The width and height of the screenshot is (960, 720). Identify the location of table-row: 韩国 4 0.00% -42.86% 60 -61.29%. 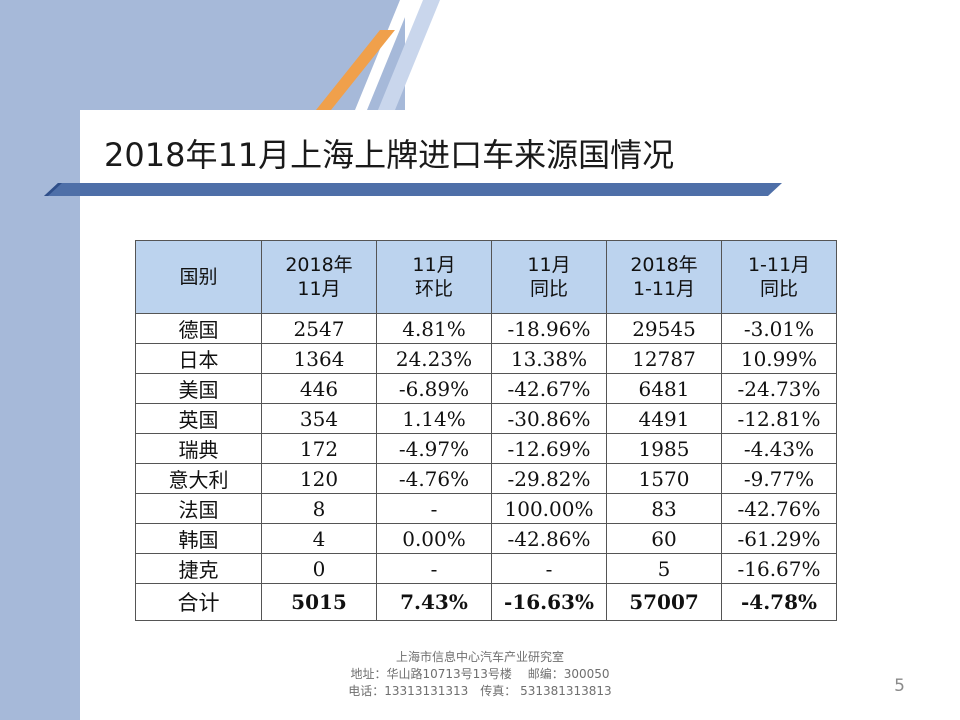
(486, 538).